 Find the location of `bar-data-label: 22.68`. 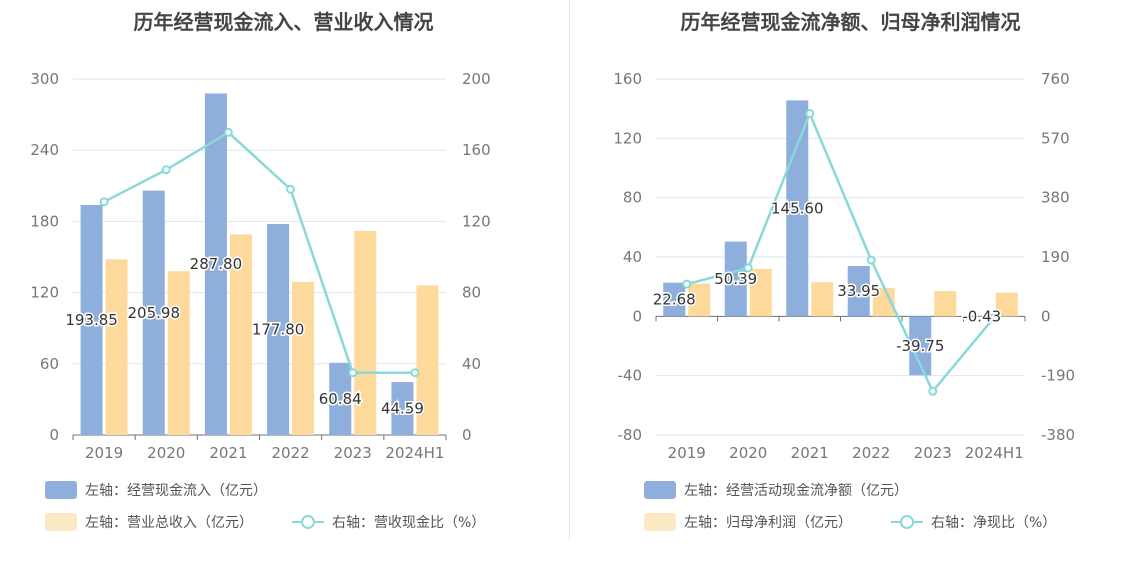

bar-data-label: 22.68 is located at coordinates (674, 300).